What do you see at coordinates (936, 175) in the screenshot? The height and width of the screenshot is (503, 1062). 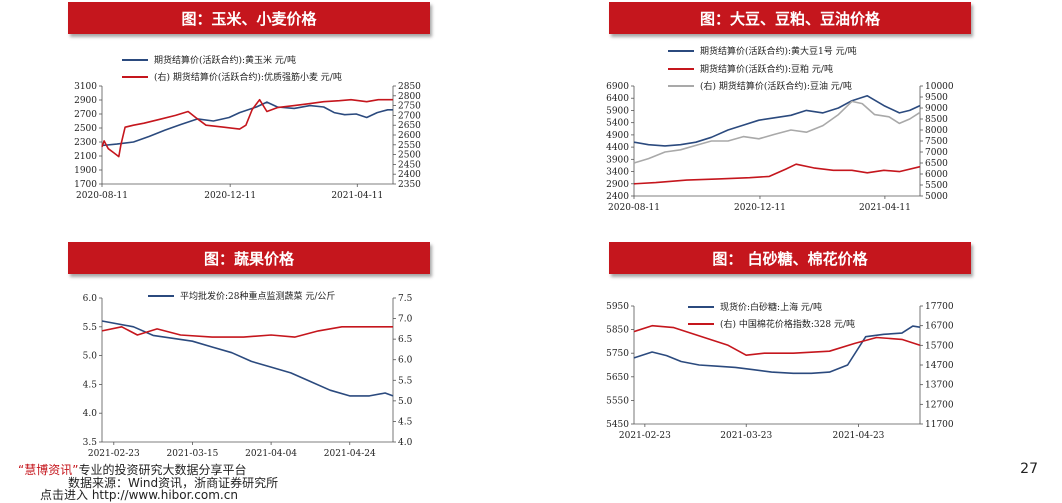 I see `right-tick-label: 6000` at bounding box center [936, 175].